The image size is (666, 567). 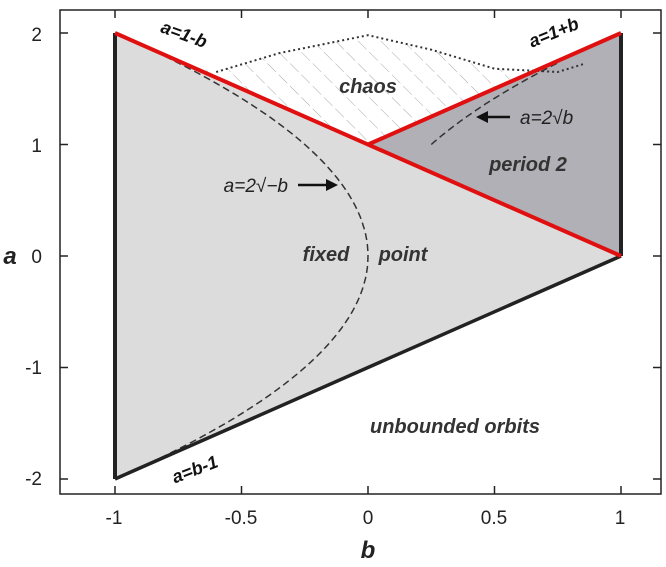 I want to click on x-tick-label: 0.5, so click(x=494, y=518).